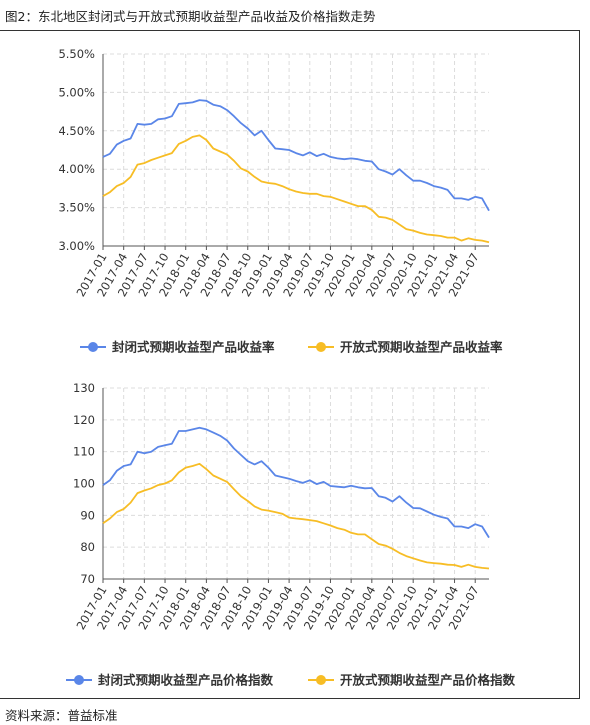 Image resolution: width=590 pixels, height=725 pixels. I want to click on source-note: 资料来源：普益标准, so click(61, 715).